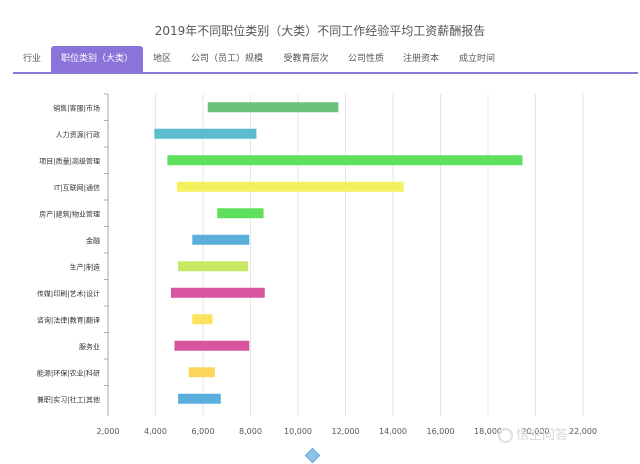 Image resolution: width=640 pixels, height=464 pixels. Describe the element at coordinates (93, 240) in the screenshot. I see `category-label: 金融` at that location.